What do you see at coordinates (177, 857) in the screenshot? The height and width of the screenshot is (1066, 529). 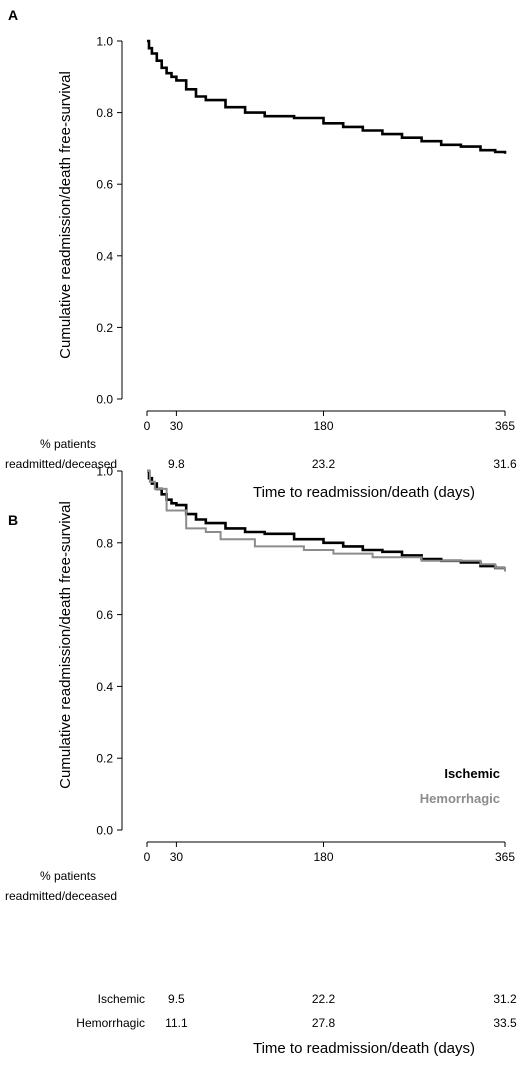 I see `x-tick-label-b-1: 30` at bounding box center [177, 857].